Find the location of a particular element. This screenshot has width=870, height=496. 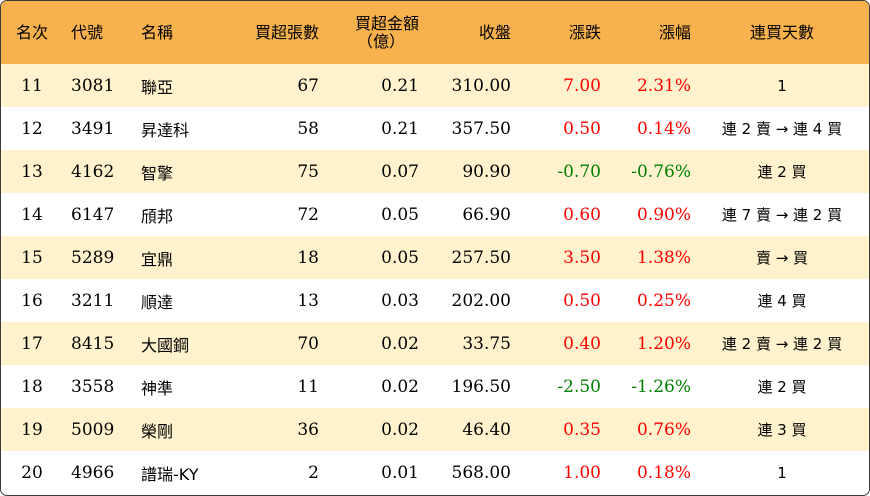

cell-close: 310.00 is located at coordinates (481, 85).